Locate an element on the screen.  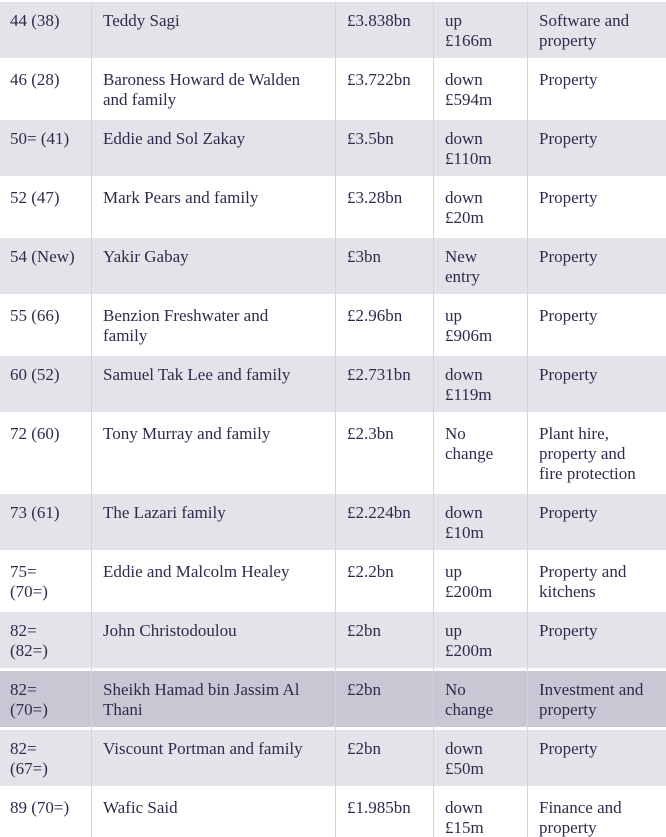
cell-source: Finance and property is located at coordinates (580, 817).